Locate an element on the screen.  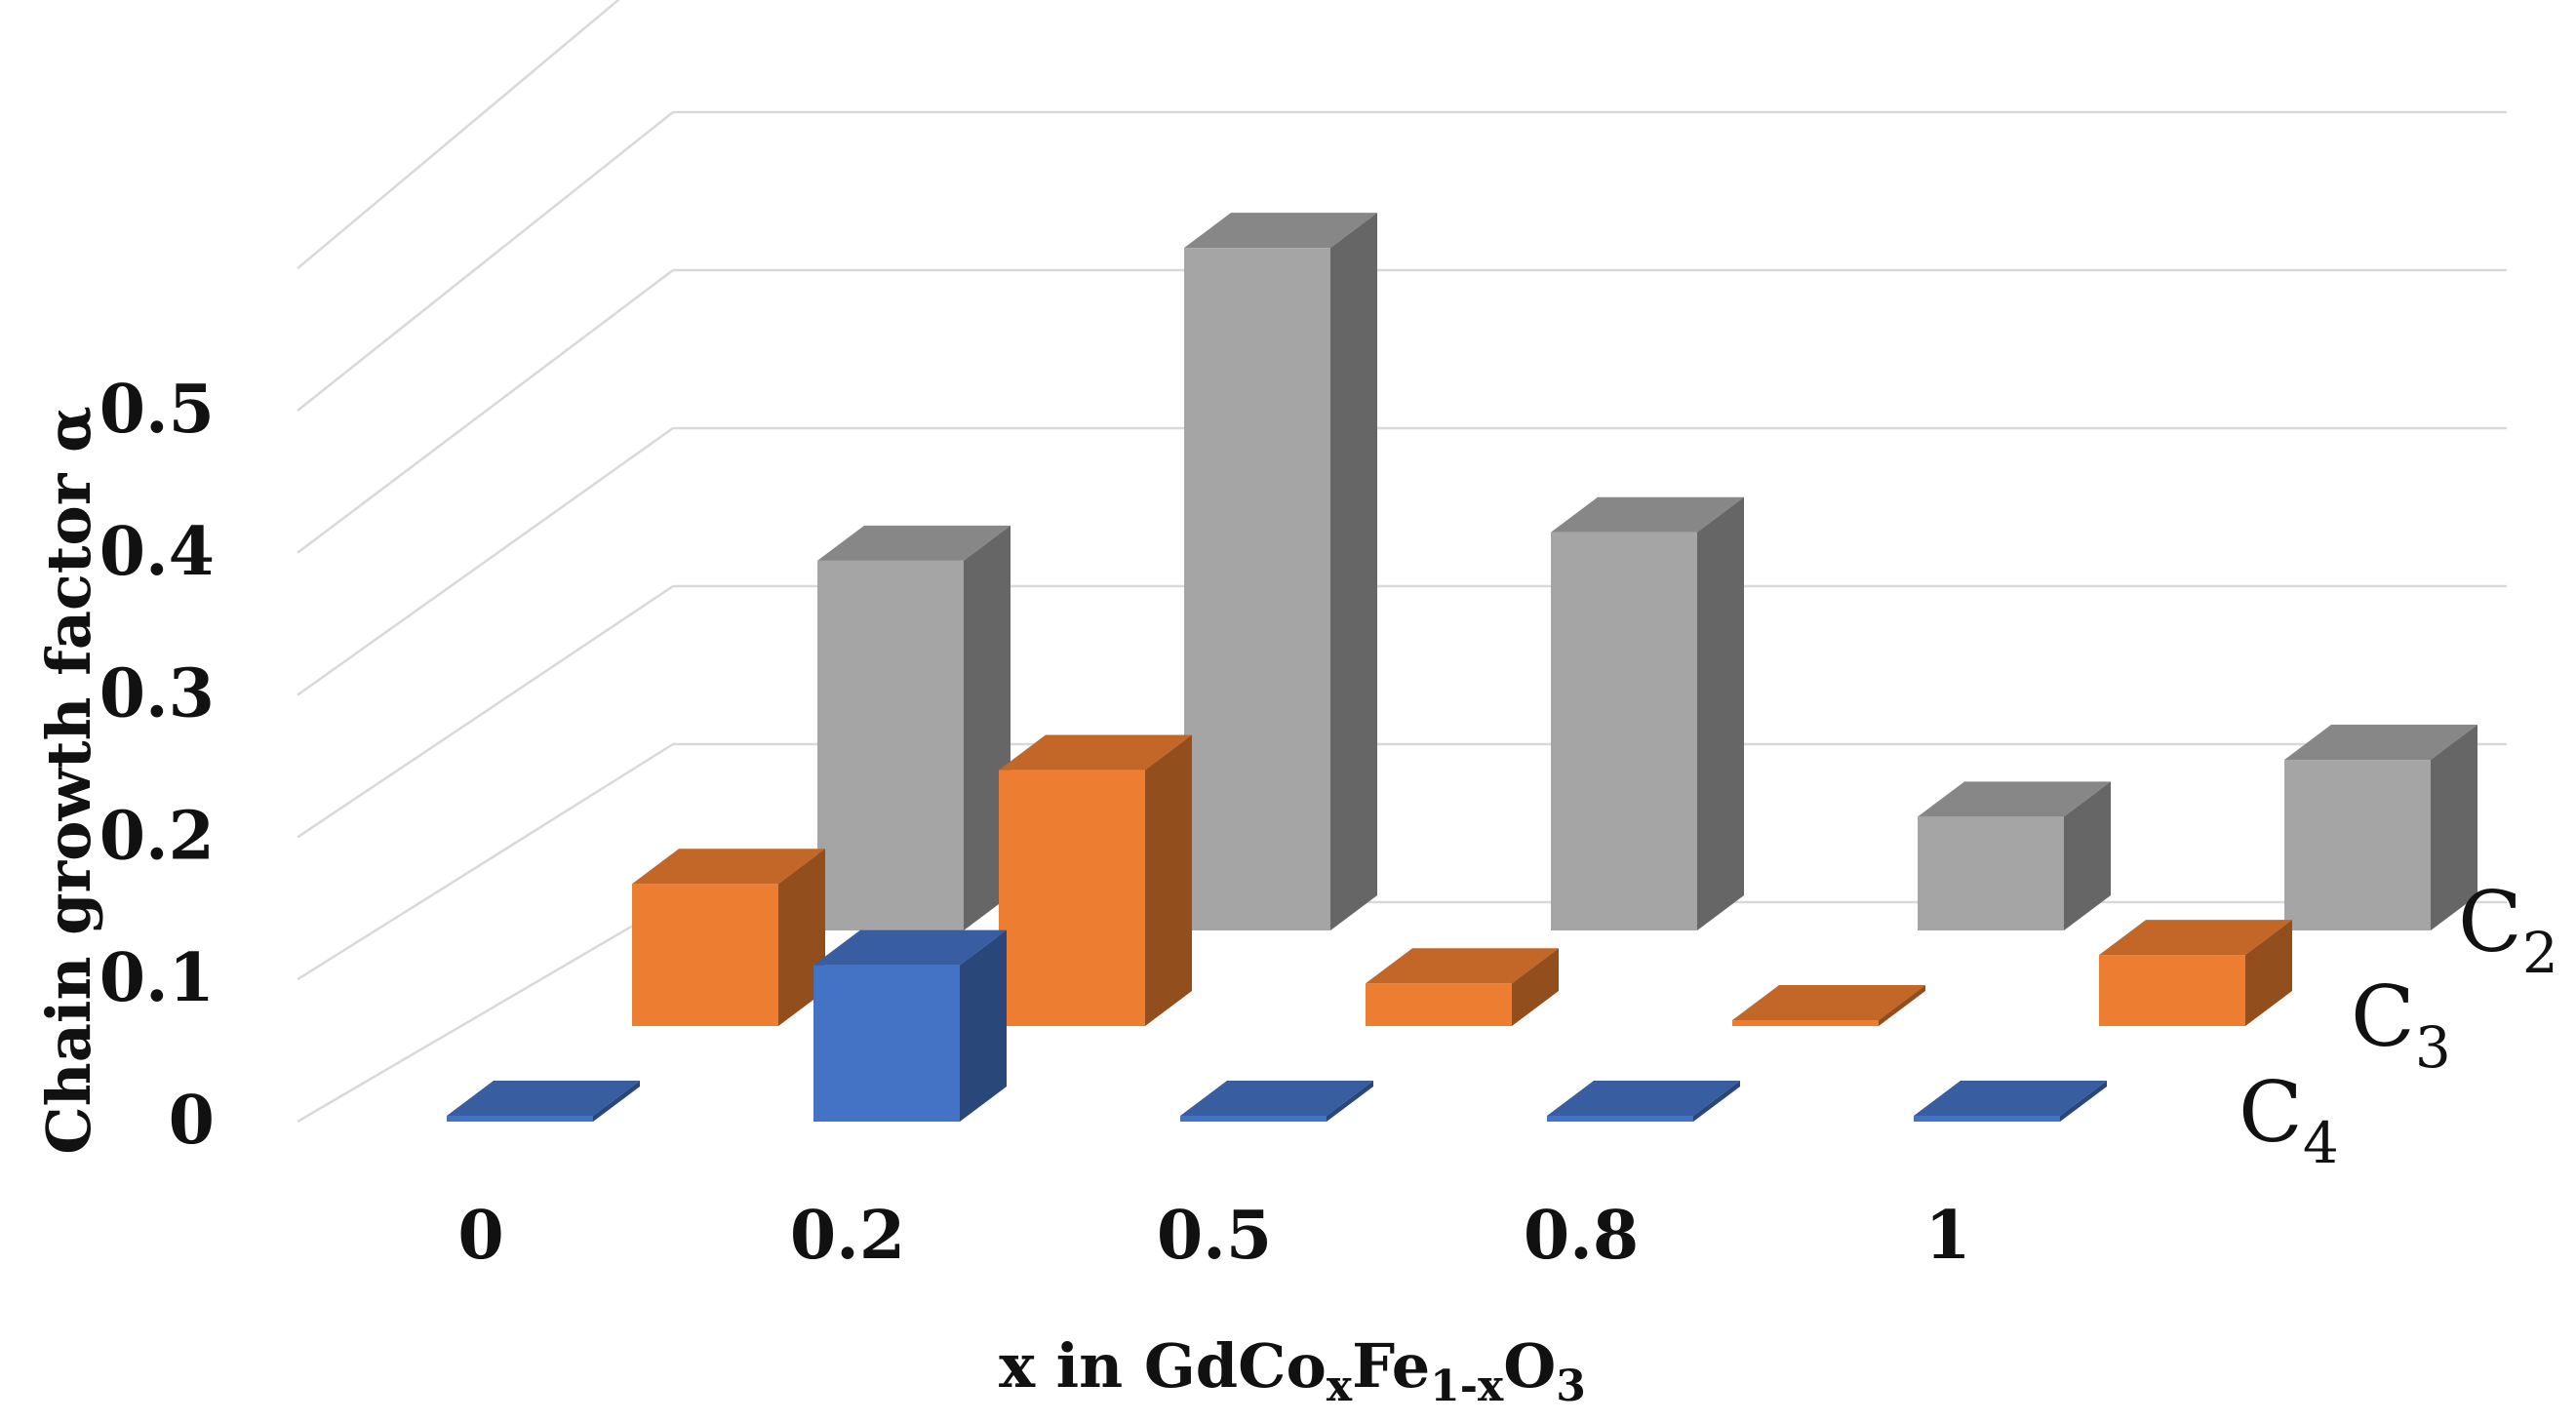
x-axis-title-part: Fe is located at coordinates (1391, 1366).